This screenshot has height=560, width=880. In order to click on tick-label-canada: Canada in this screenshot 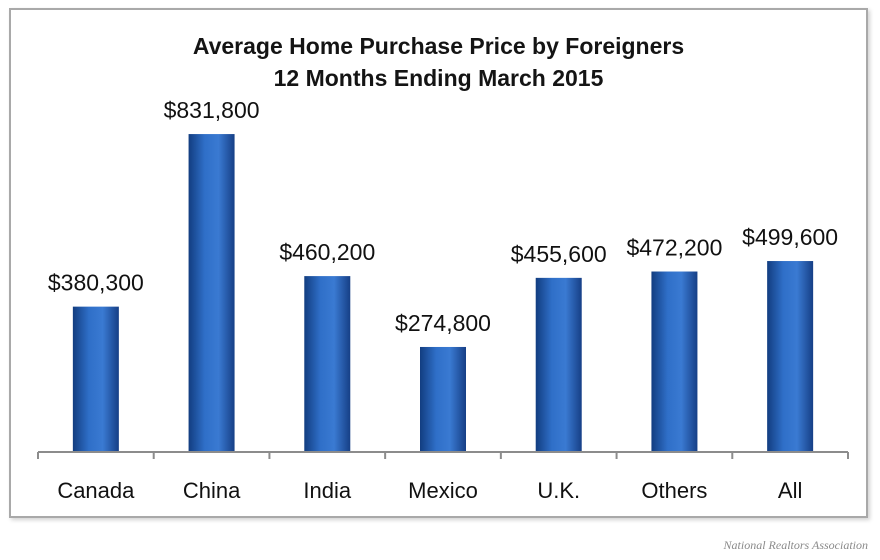, I will do `click(96, 490)`.